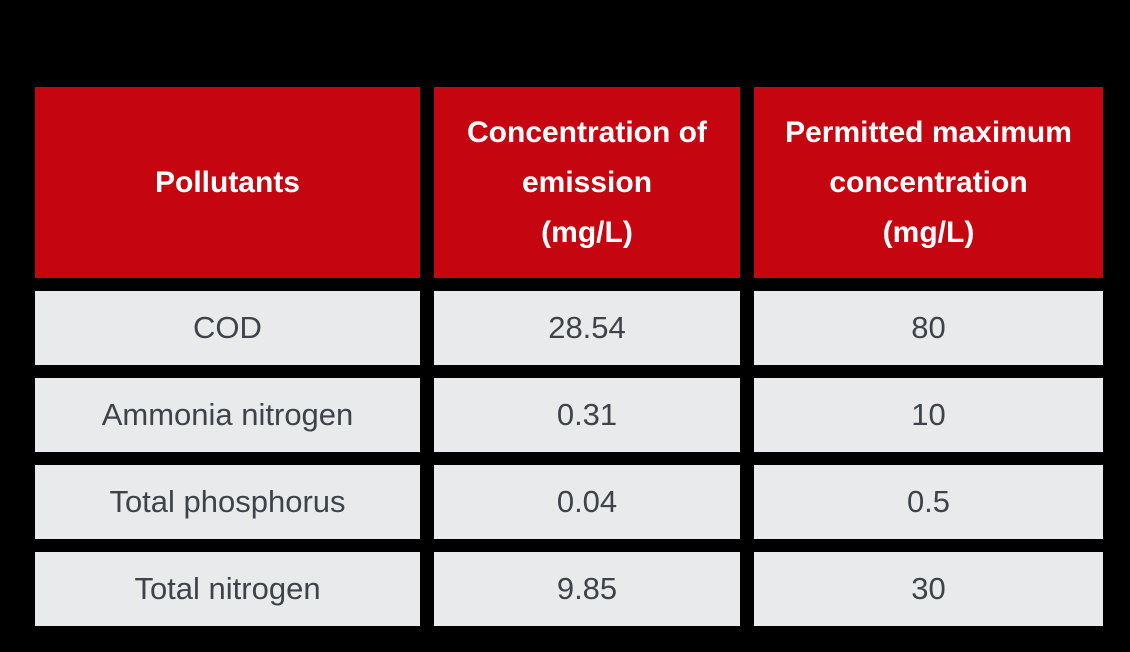  I want to click on column-header-permitted-maximum: Permitted maximum concentration (mg/L), so click(928, 182).